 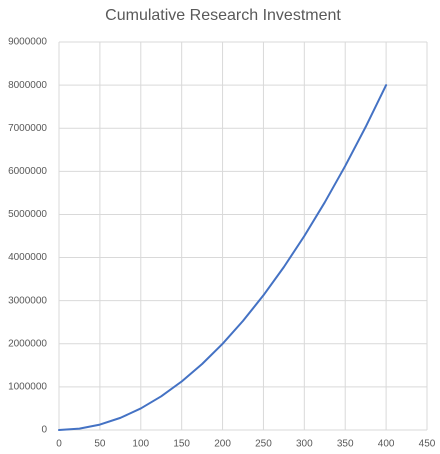 What do you see at coordinates (181, 444) in the screenshot?
I see `x-tick-label: 150` at bounding box center [181, 444].